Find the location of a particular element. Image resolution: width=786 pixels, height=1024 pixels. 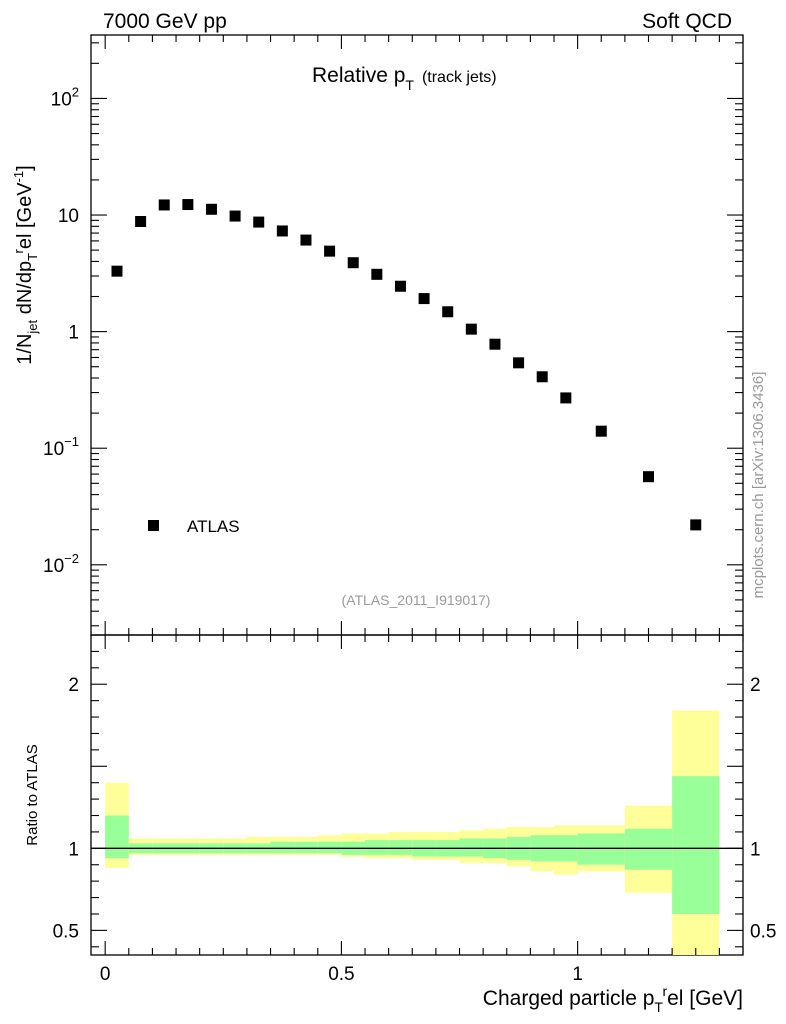

ratio-y-tick-label-right: 1 is located at coordinates (755, 849).